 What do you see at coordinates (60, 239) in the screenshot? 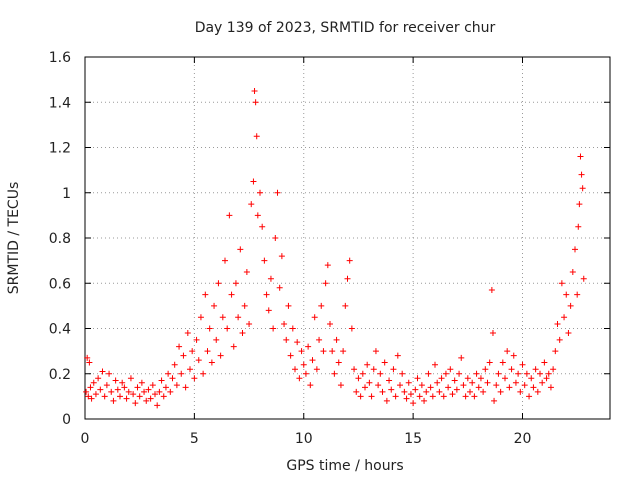
I see `y-tick-label: 0.8` at bounding box center [60, 239].